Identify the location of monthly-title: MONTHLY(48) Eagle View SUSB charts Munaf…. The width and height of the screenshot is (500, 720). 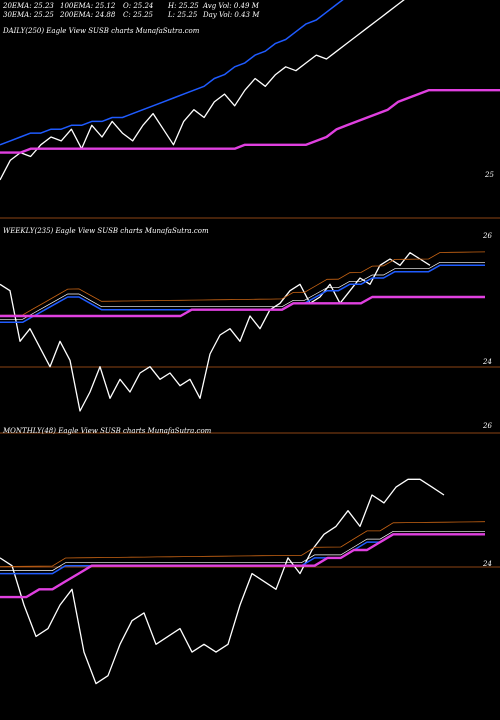
(107, 431).